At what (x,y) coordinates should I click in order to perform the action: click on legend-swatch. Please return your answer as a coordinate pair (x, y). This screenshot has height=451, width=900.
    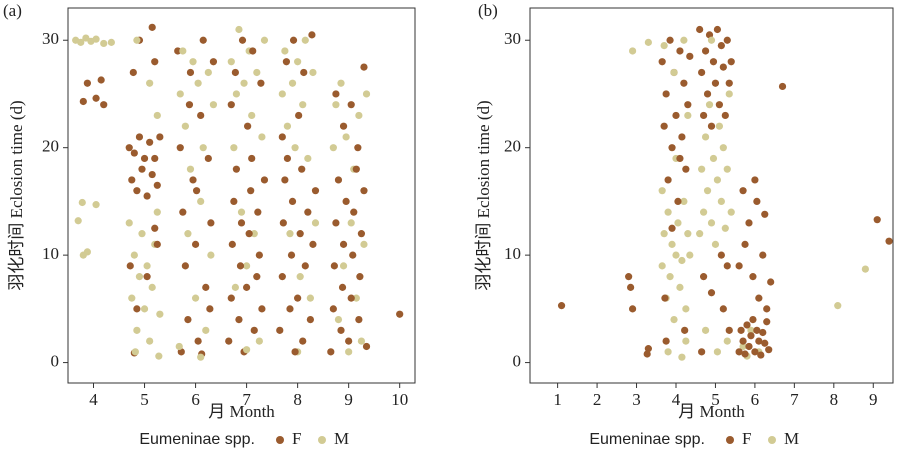
    Looking at the image, I should click on (322, 440).